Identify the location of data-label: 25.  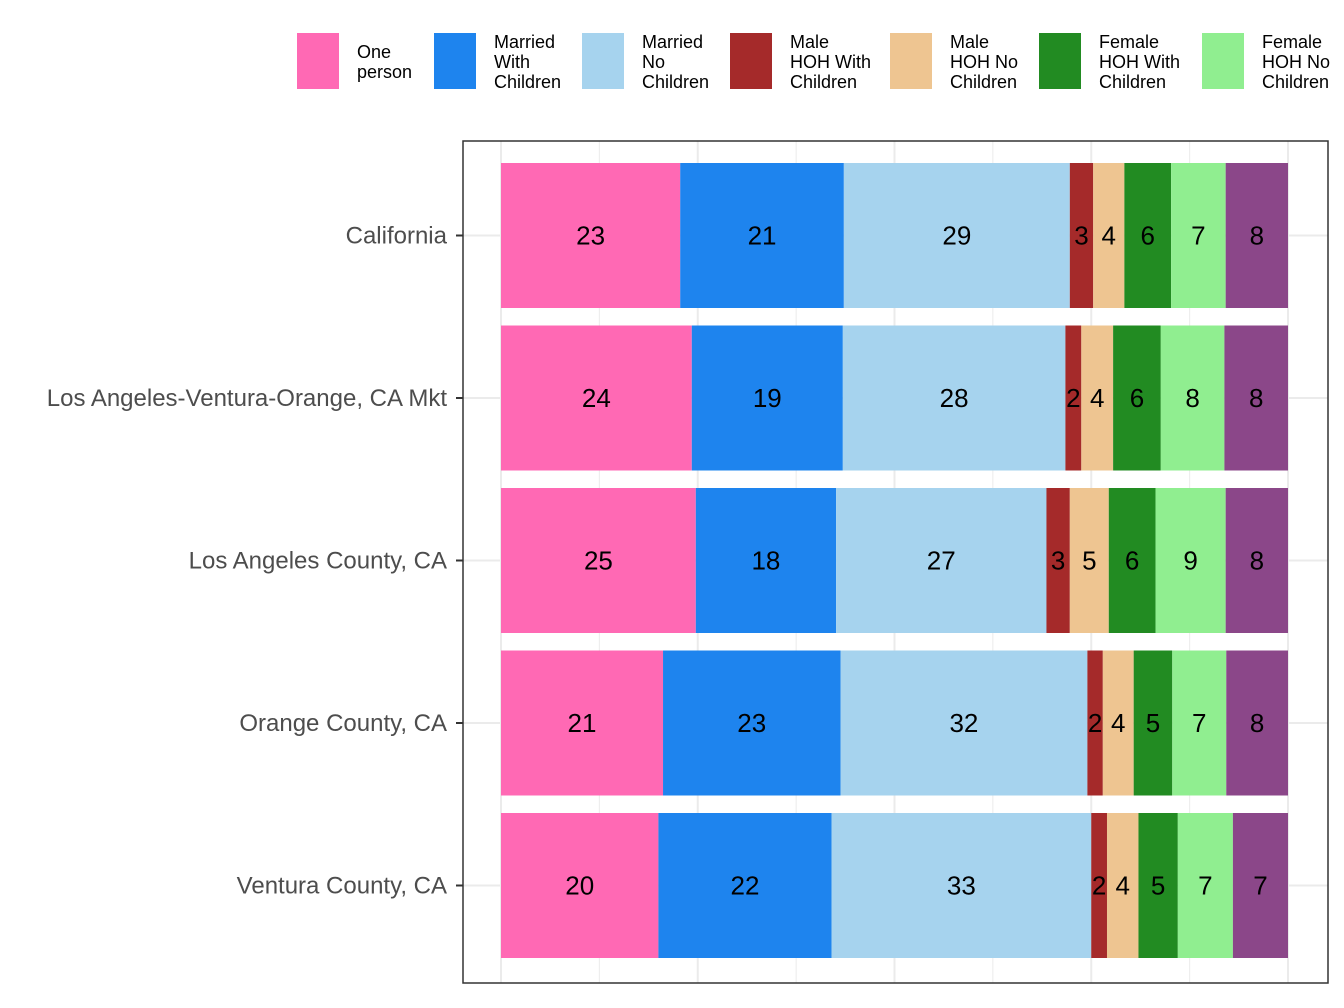
(598, 561).